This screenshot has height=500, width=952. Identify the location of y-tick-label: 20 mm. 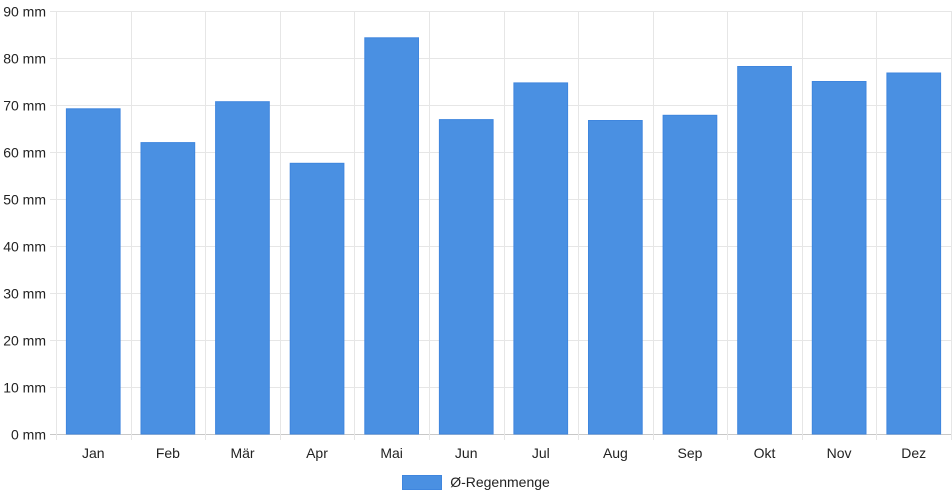
(24, 341).